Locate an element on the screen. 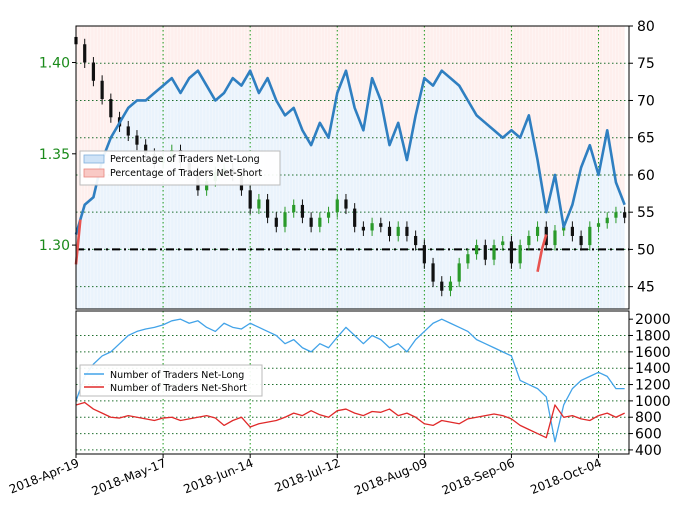 The image size is (679, 508). x-tick-label: 2018-Sep-06 is located at coordinates (478, 477).